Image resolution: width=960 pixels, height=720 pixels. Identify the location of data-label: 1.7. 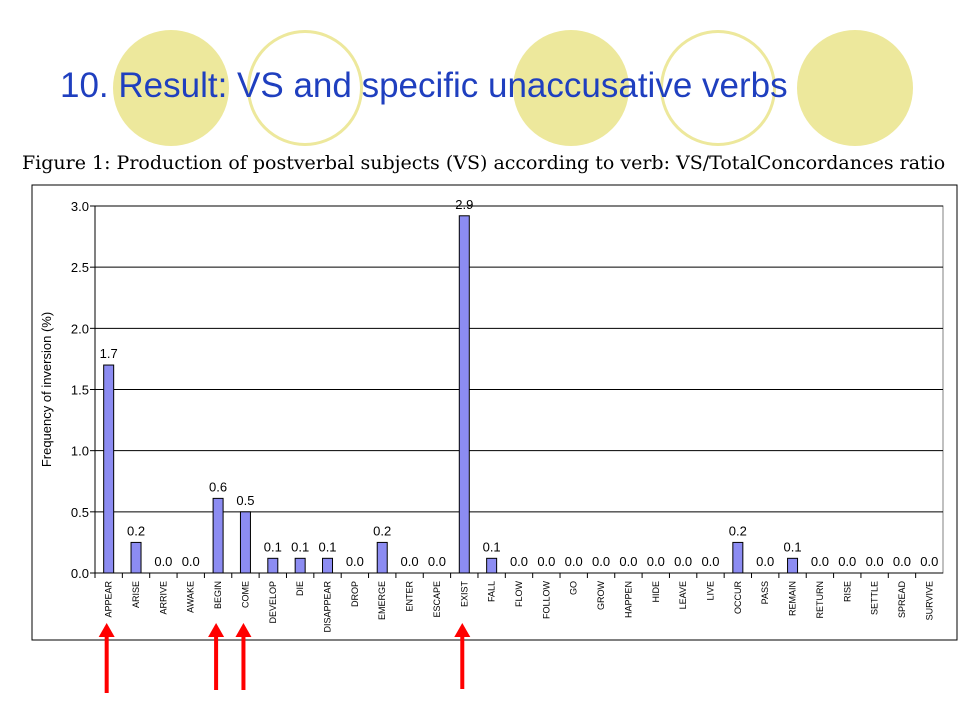
(109, 353).